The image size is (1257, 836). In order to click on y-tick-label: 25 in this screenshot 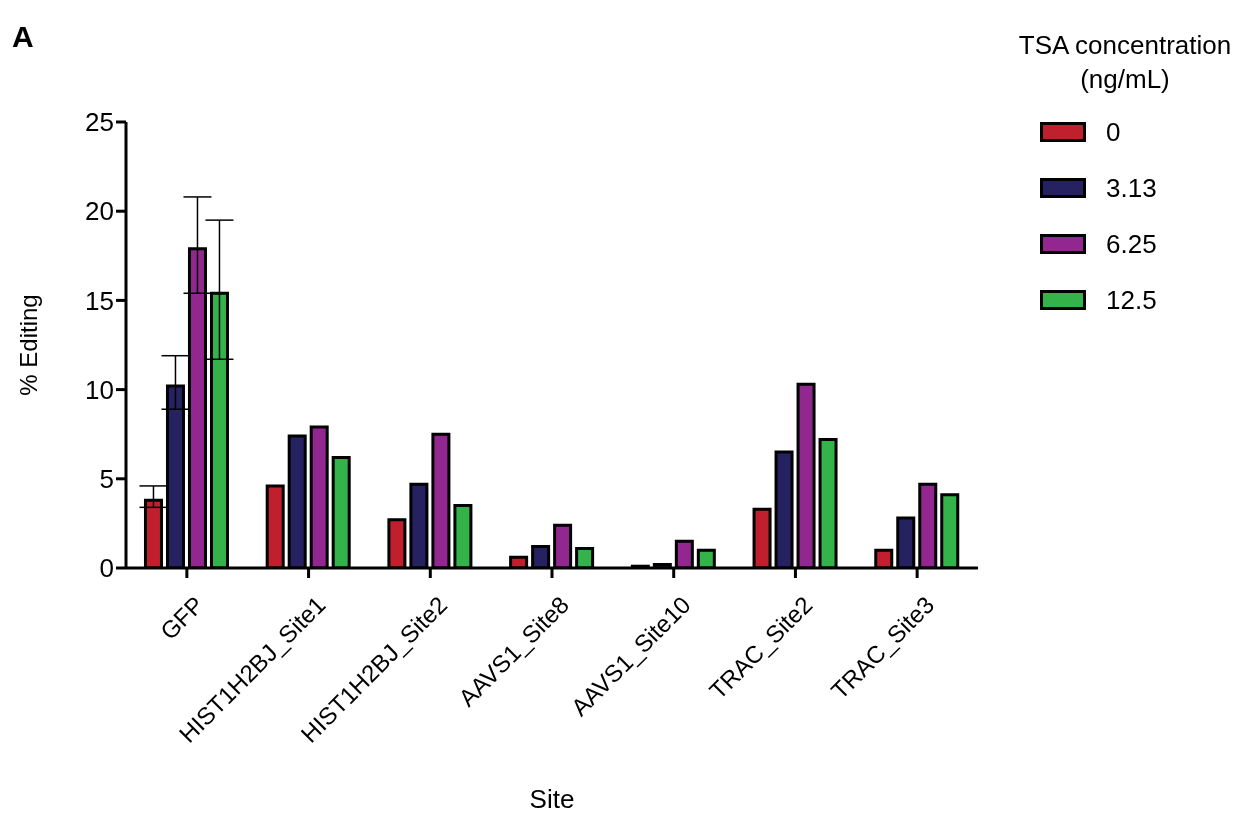, I will do `click(99, 122)`.